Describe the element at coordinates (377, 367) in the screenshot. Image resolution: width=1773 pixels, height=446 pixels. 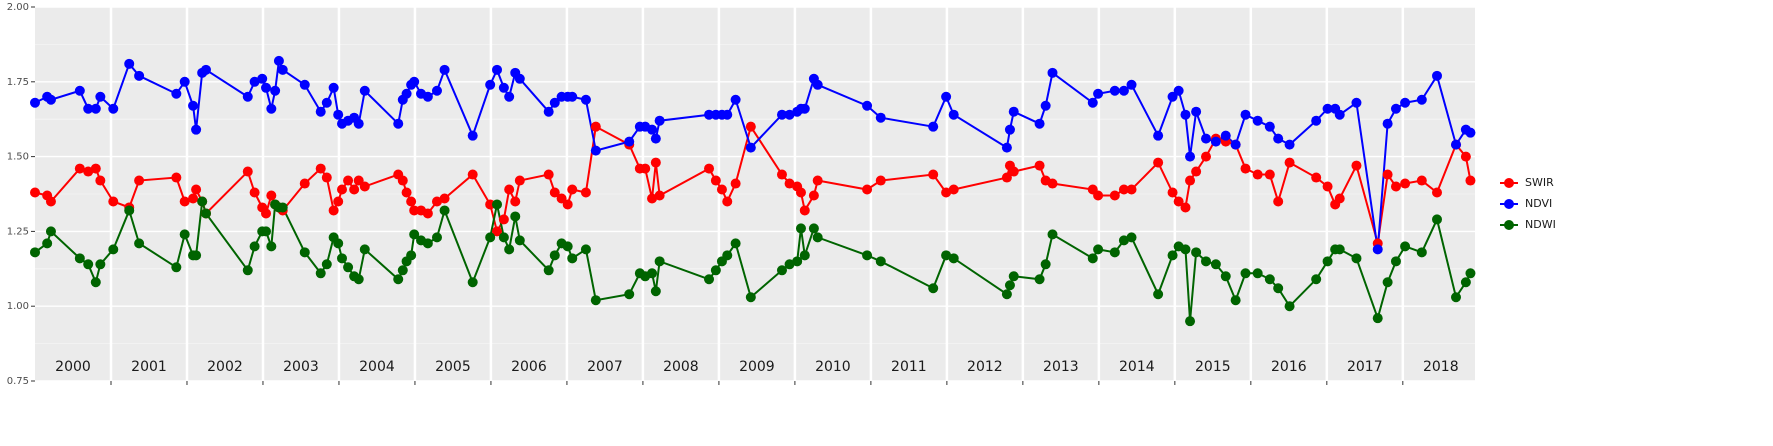
I see `year-label: 2004` at that location.